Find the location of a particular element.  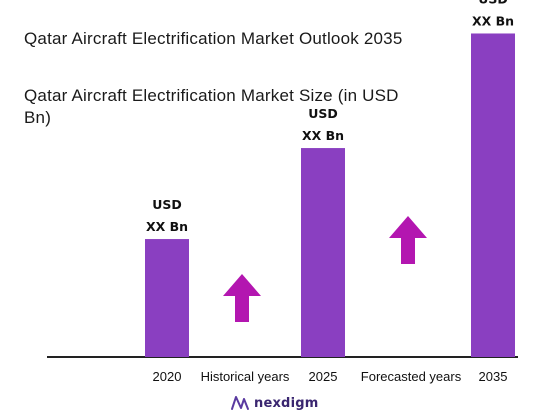

x-tick-2035: 2035 is located at coordinates (493, 376).